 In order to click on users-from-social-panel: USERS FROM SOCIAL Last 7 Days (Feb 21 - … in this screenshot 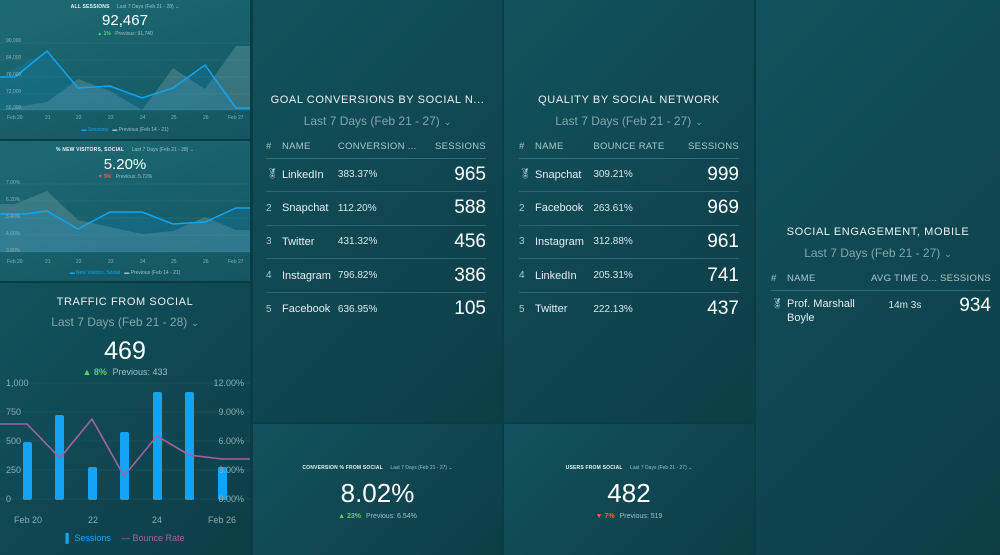, I will do `click(629, 489)`.